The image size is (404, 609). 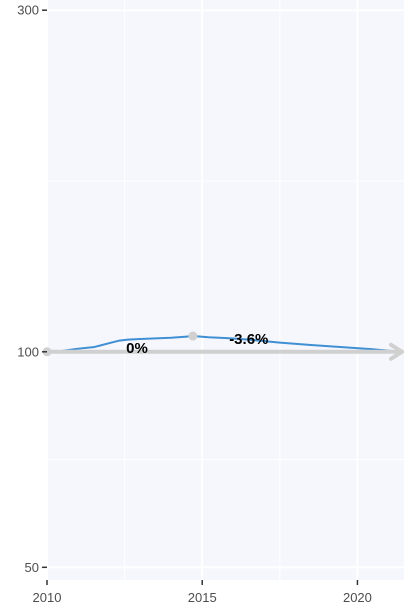 What do you see at coordinates (202, 597) in the screenshot?
I see `x-tick-label: 2015` at bounding box center [202, 597].